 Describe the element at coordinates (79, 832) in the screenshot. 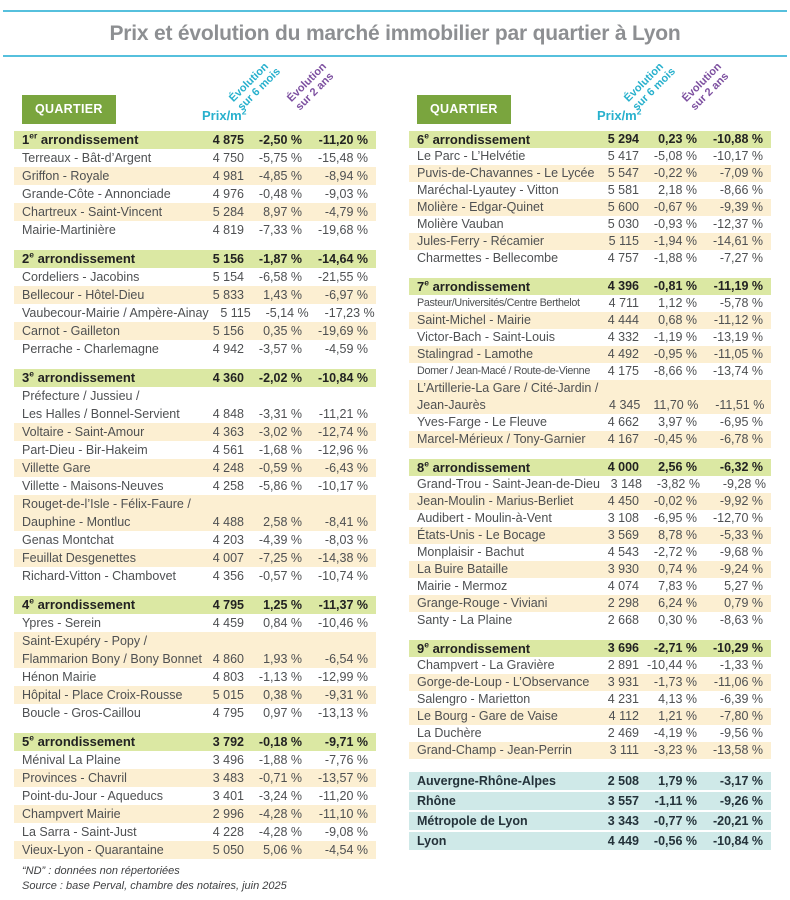

I see `quartier-name: La Sarra - Saint-Just` at that location.